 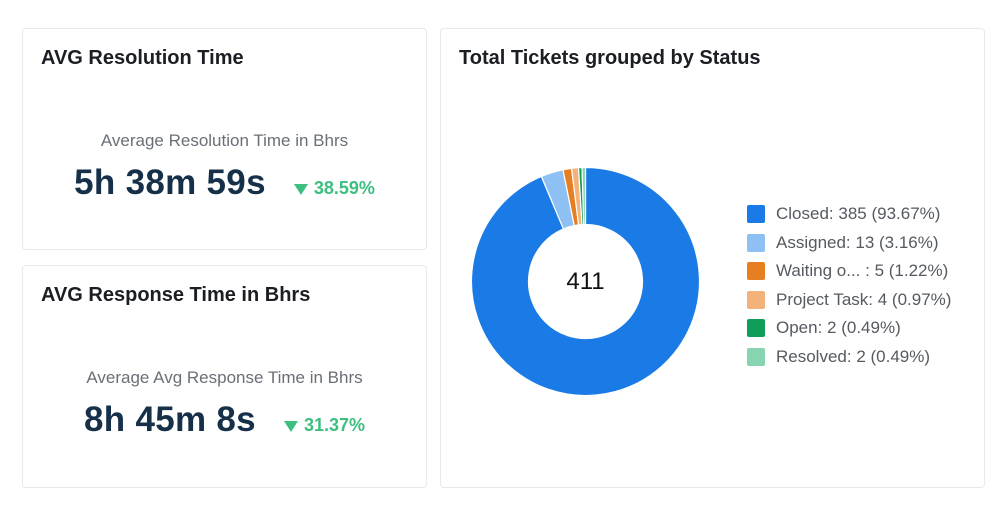 I want to click on legend-item: Assigned: 13 (3.16%), so click(x=849, y=243).